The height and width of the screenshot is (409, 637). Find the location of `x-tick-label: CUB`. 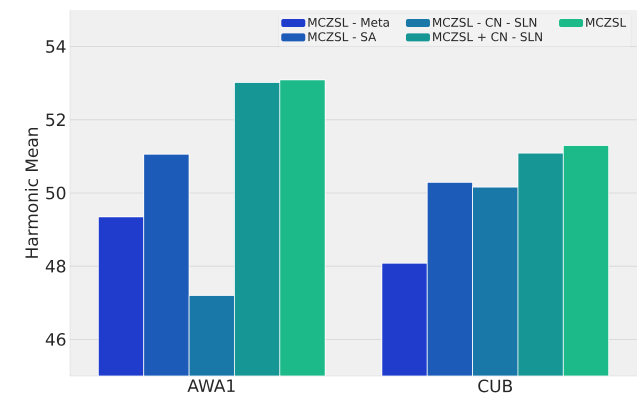

x-tick-label: CUB is located at coordinates (495, 386).